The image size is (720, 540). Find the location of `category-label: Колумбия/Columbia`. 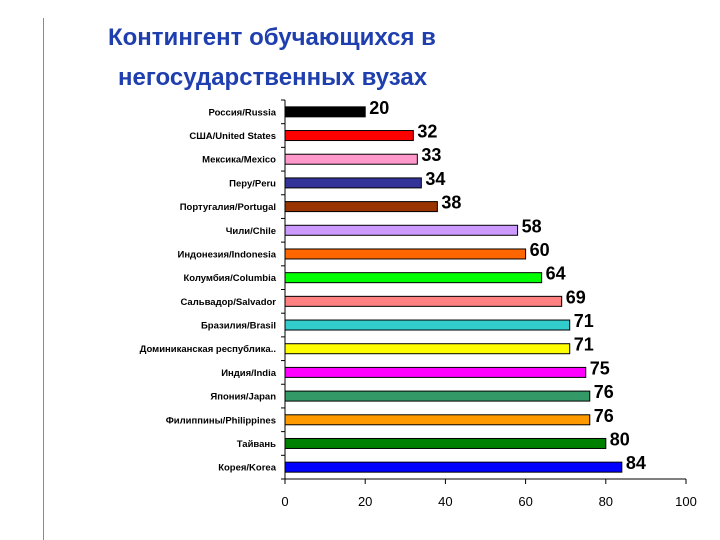

category-label: Колумбия/Columbia is located at coordinates (229, 278).